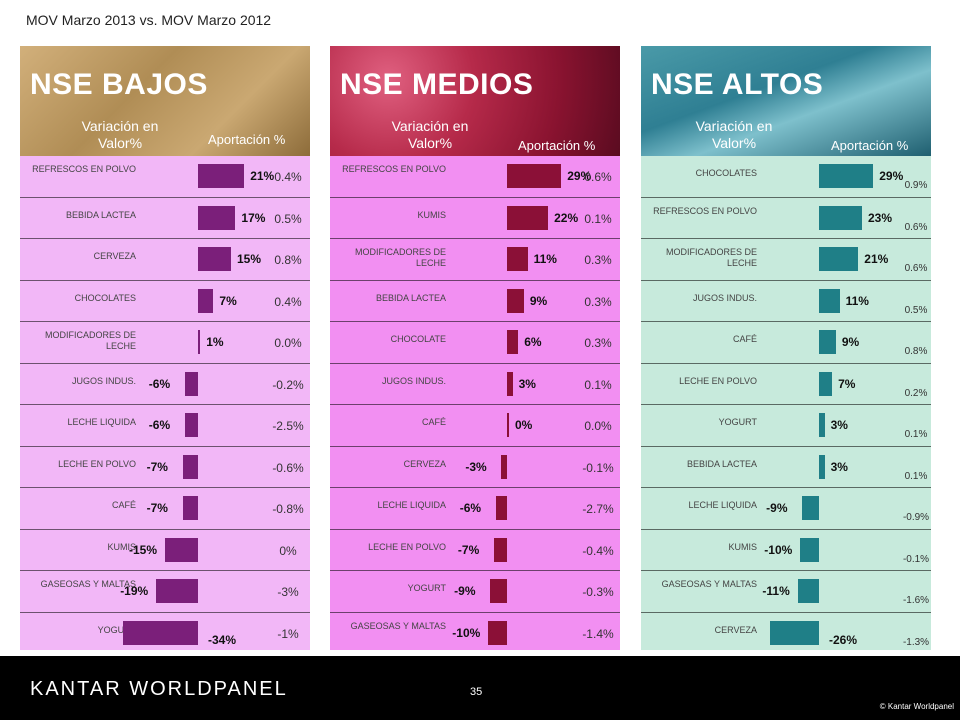 This screenshot has height=720, width=960. Describe the element at coordinates (288, 301) in the screenshot. I see `aportacion-value: 0.4%` at that location.